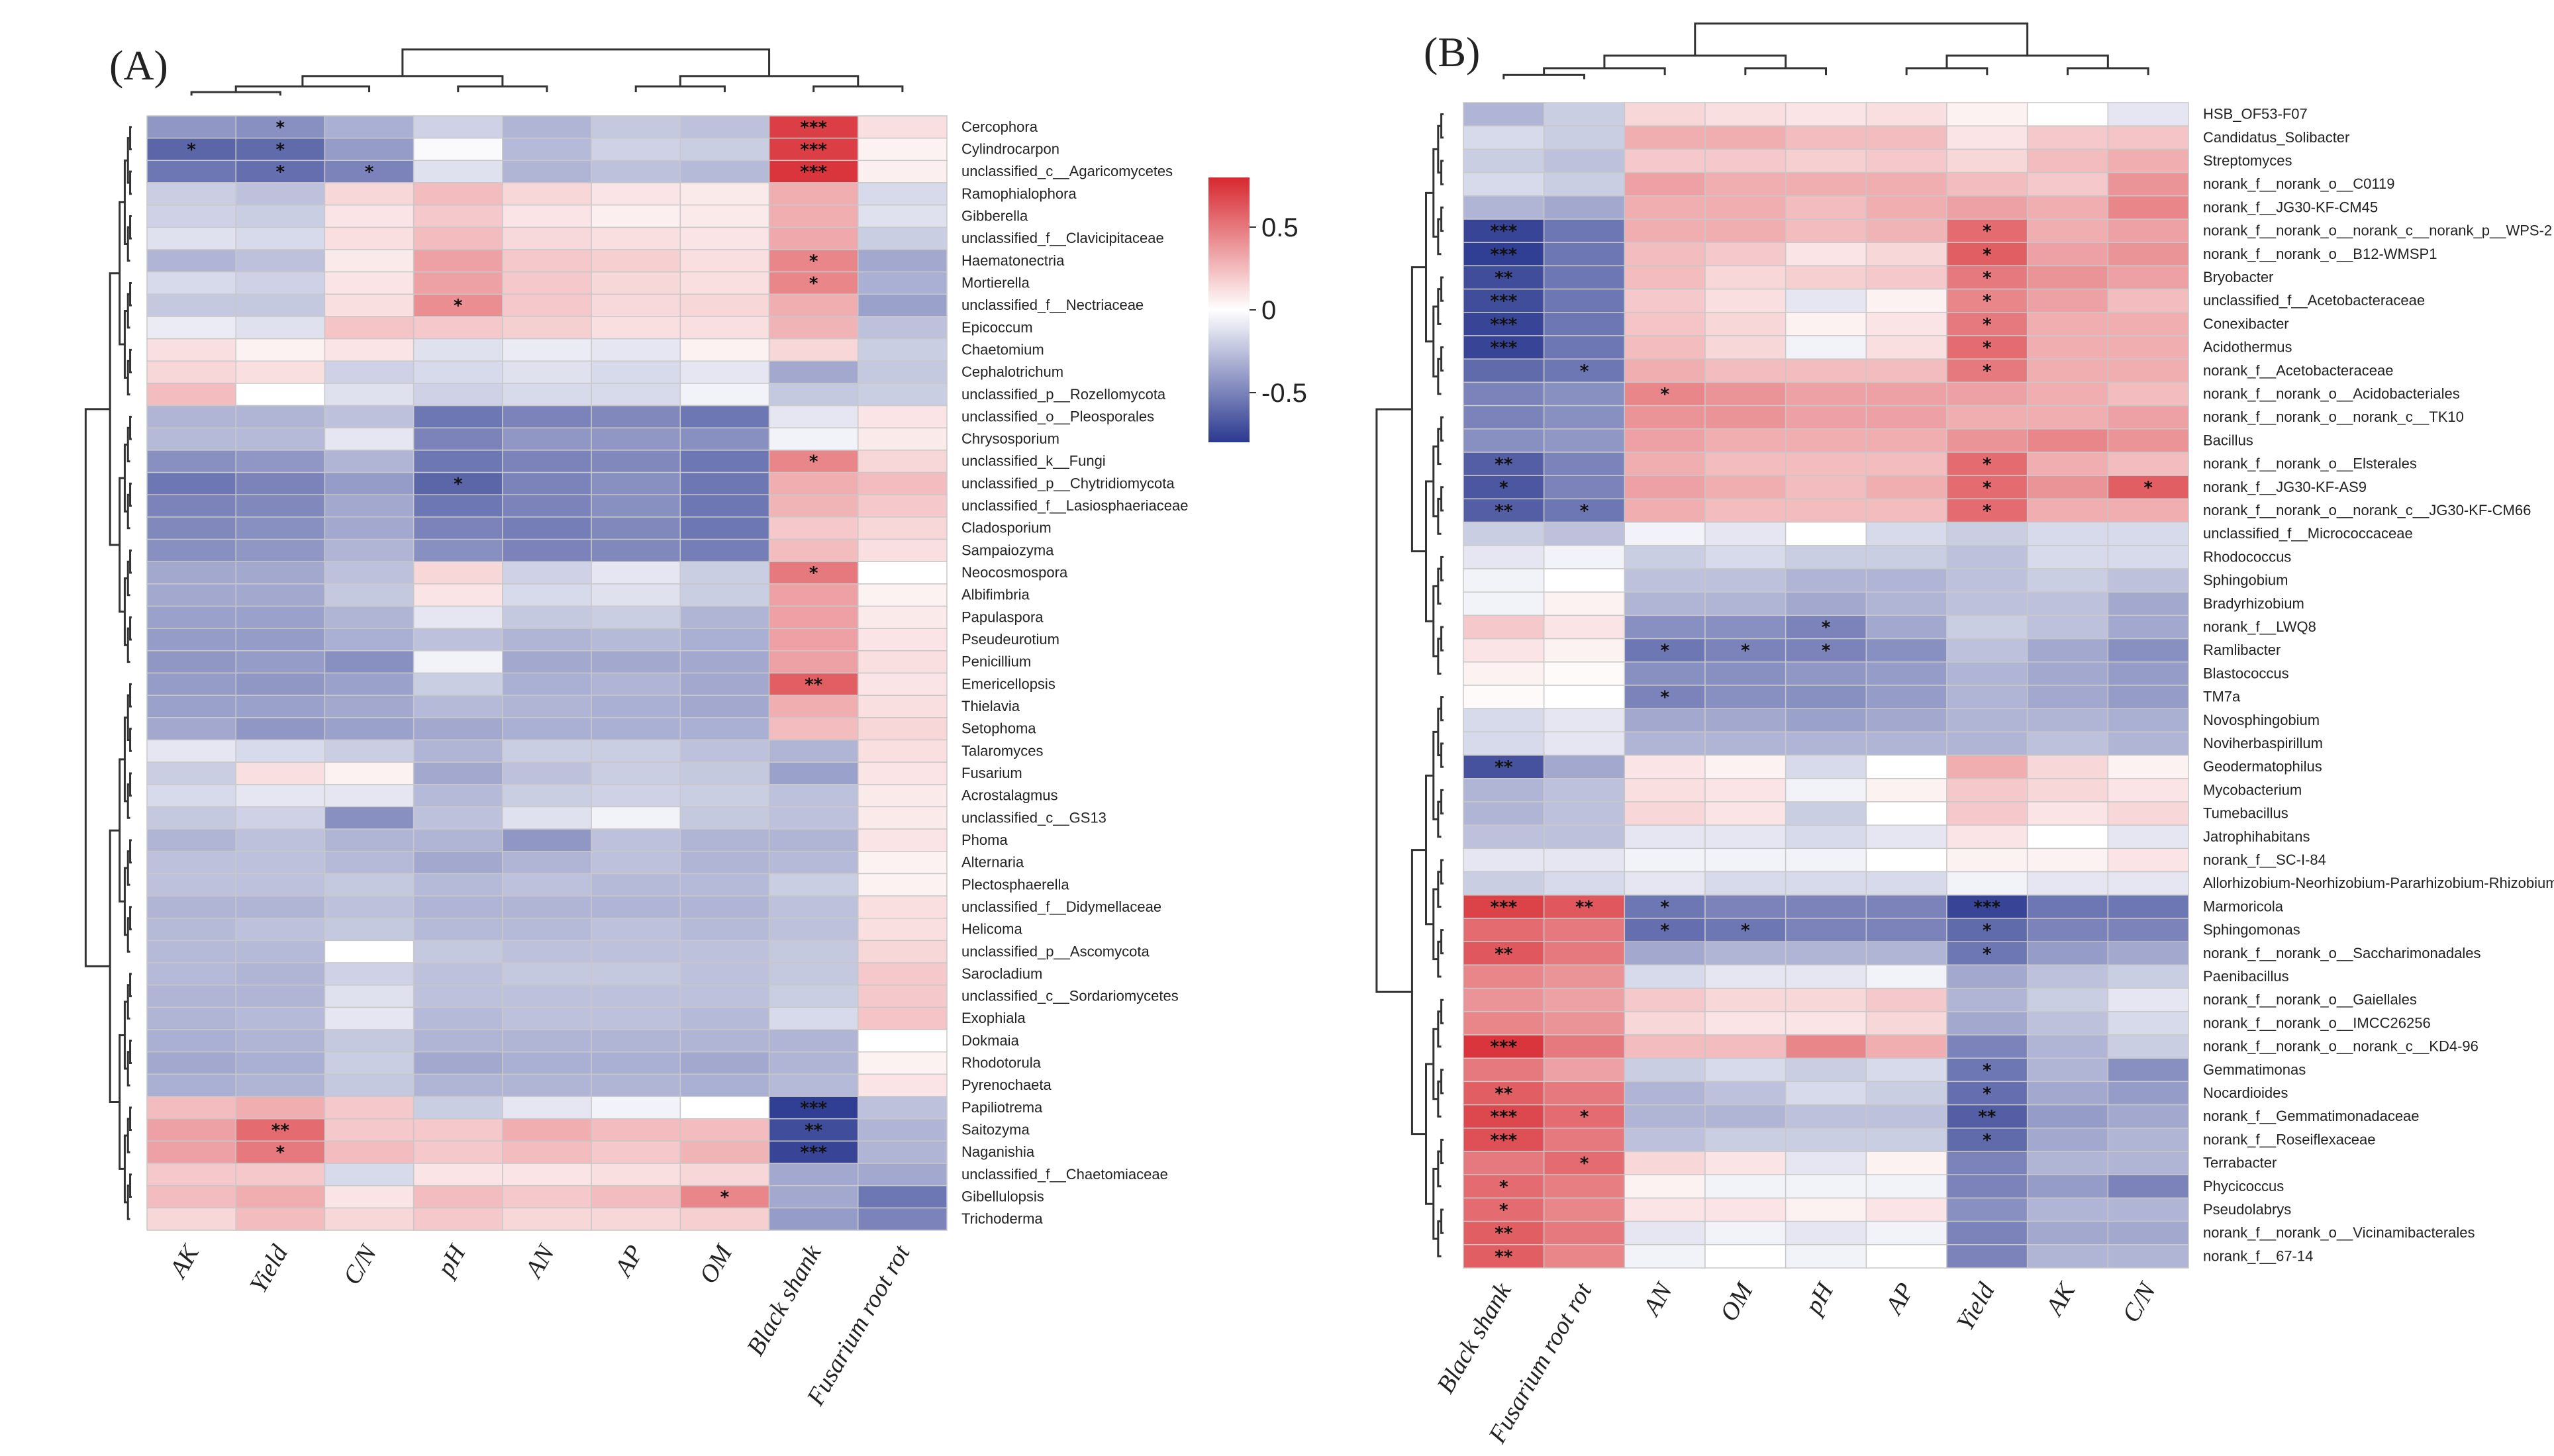  What do you see at coordinates (2252, 789) in the screenshot?
I see `row-label-mycobacterium: Mycobacterium` at bounding box center [2252, 789].